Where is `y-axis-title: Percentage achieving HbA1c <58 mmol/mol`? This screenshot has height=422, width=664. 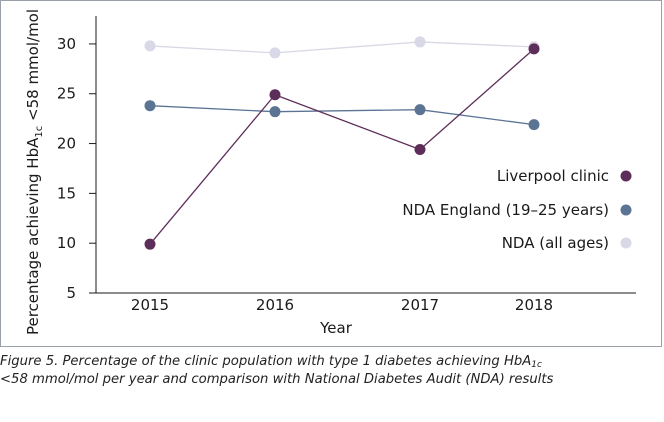
y-axis-title: Percentage achieving HbA1c <58 mmol/mol is located at coordinates (34, 172).